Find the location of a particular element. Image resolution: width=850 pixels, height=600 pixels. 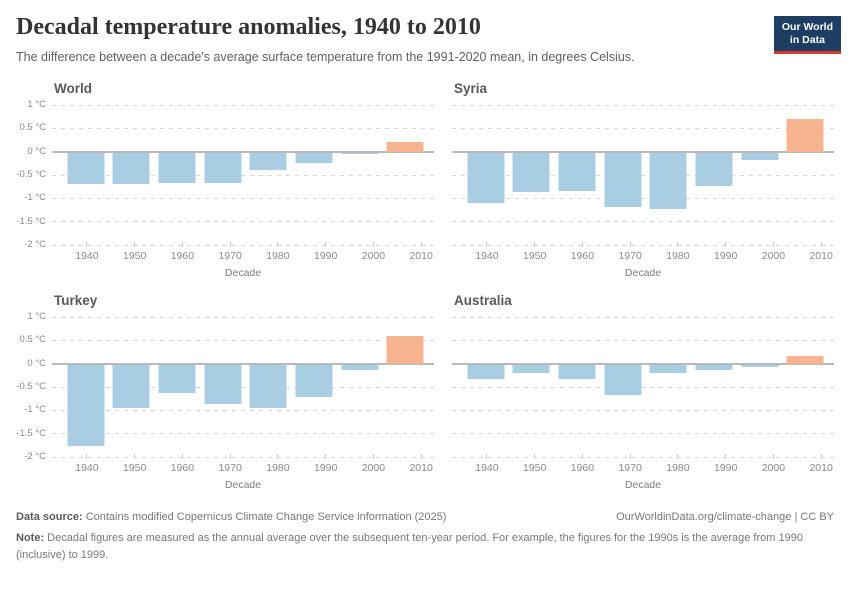

y-tick-label: -1.5 °C is located at coordinates (31, 221).